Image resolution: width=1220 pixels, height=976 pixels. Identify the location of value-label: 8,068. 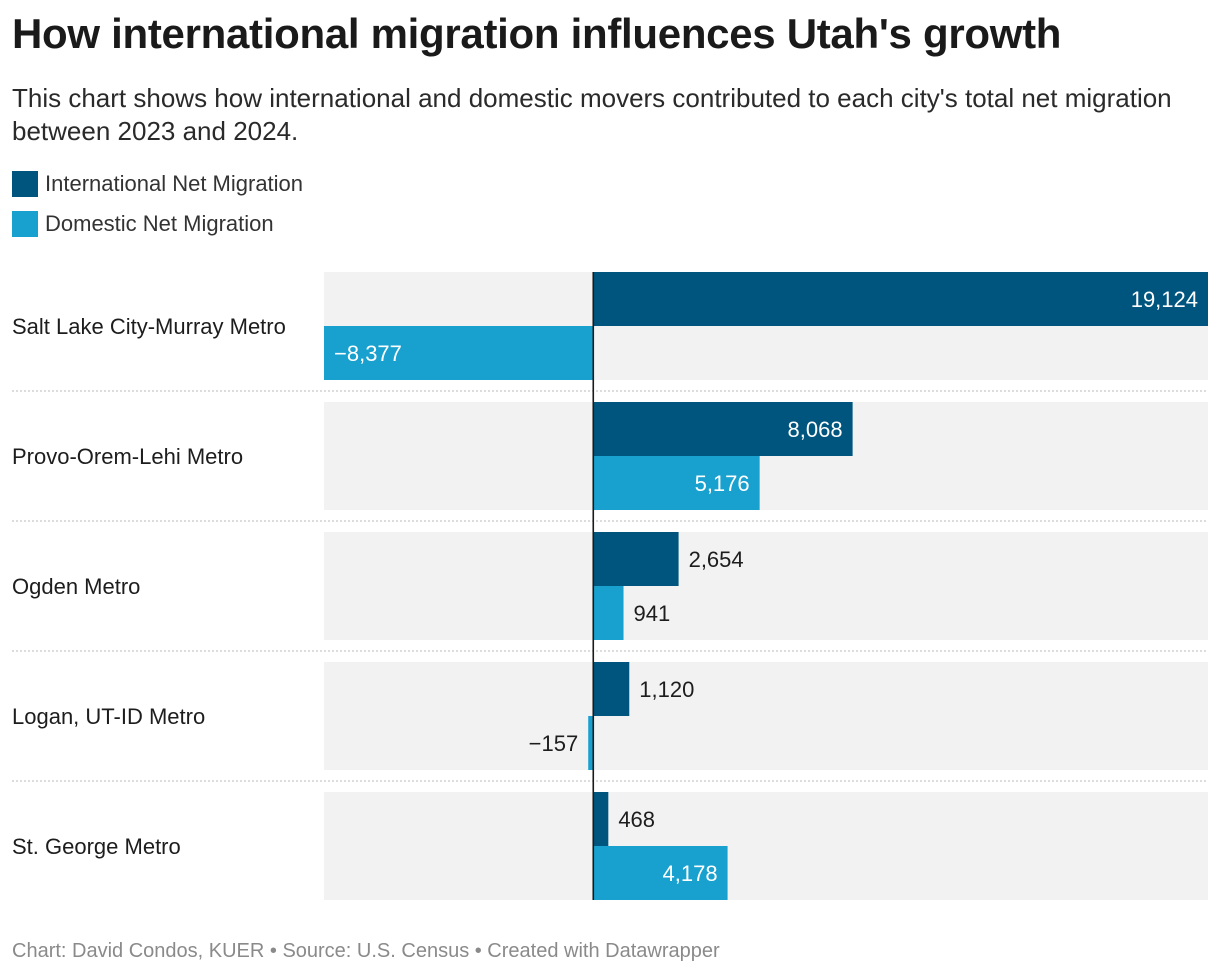
(815, 429).